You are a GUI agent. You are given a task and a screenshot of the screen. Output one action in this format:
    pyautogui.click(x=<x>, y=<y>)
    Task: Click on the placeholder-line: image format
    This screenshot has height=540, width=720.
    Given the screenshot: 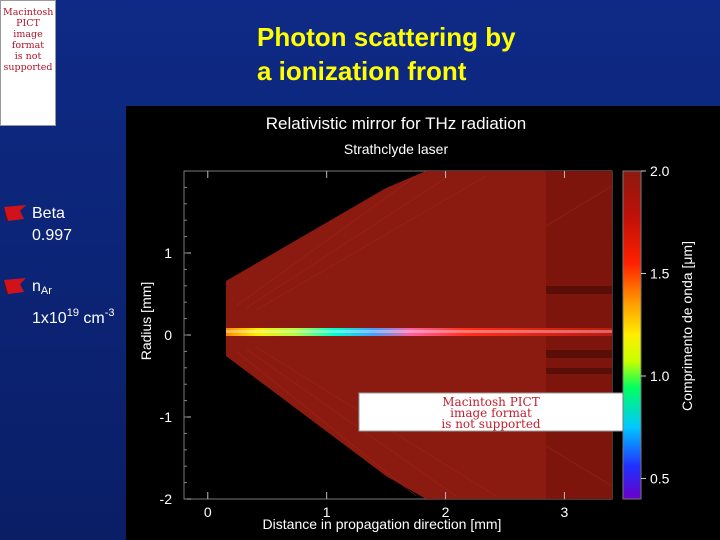 What is the action you would take?
    pyautogui.click(x=28, y=40)
    